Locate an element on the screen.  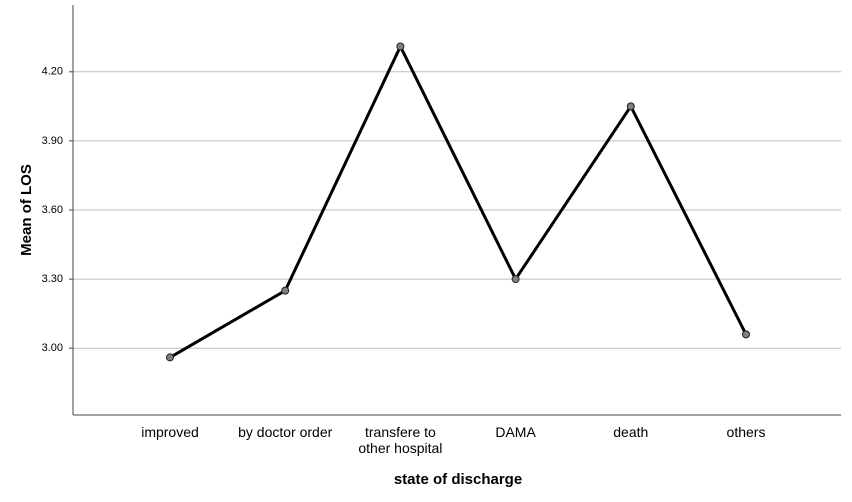
y-tick-label: 3.60 is located at coordinates (52, 210).